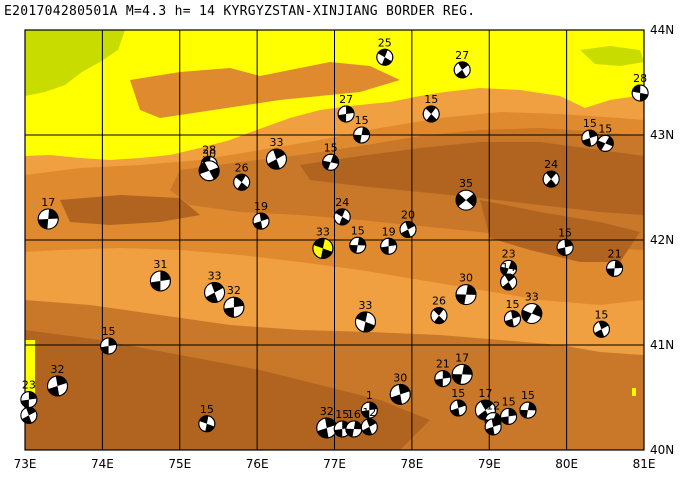 This screenshot has height=479, width=694. I want to click on depth-label: 19, so click(261, 206).